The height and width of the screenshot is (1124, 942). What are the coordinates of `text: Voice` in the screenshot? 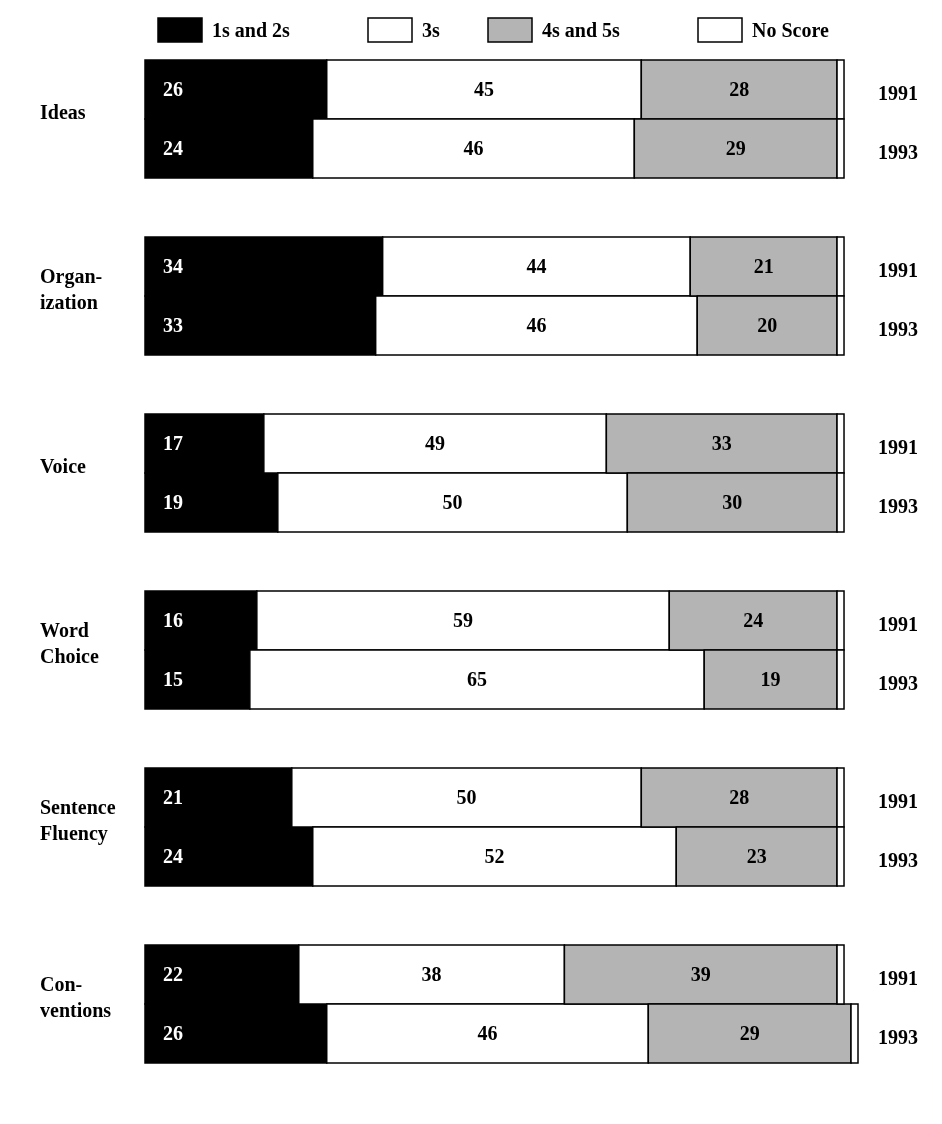 It's located at (63, 466).